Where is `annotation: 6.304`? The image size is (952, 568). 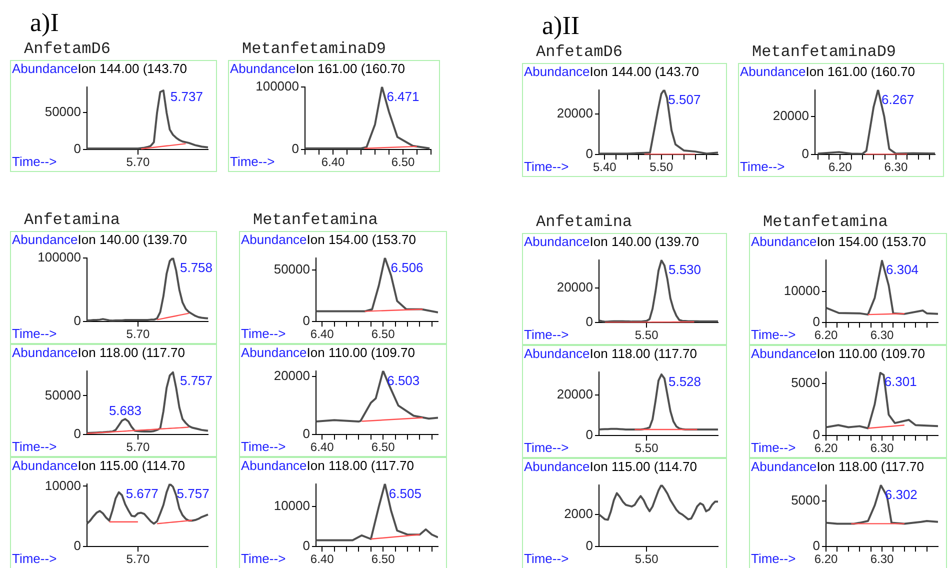
annotation: 6.304 is located at coordinates (902, 269).